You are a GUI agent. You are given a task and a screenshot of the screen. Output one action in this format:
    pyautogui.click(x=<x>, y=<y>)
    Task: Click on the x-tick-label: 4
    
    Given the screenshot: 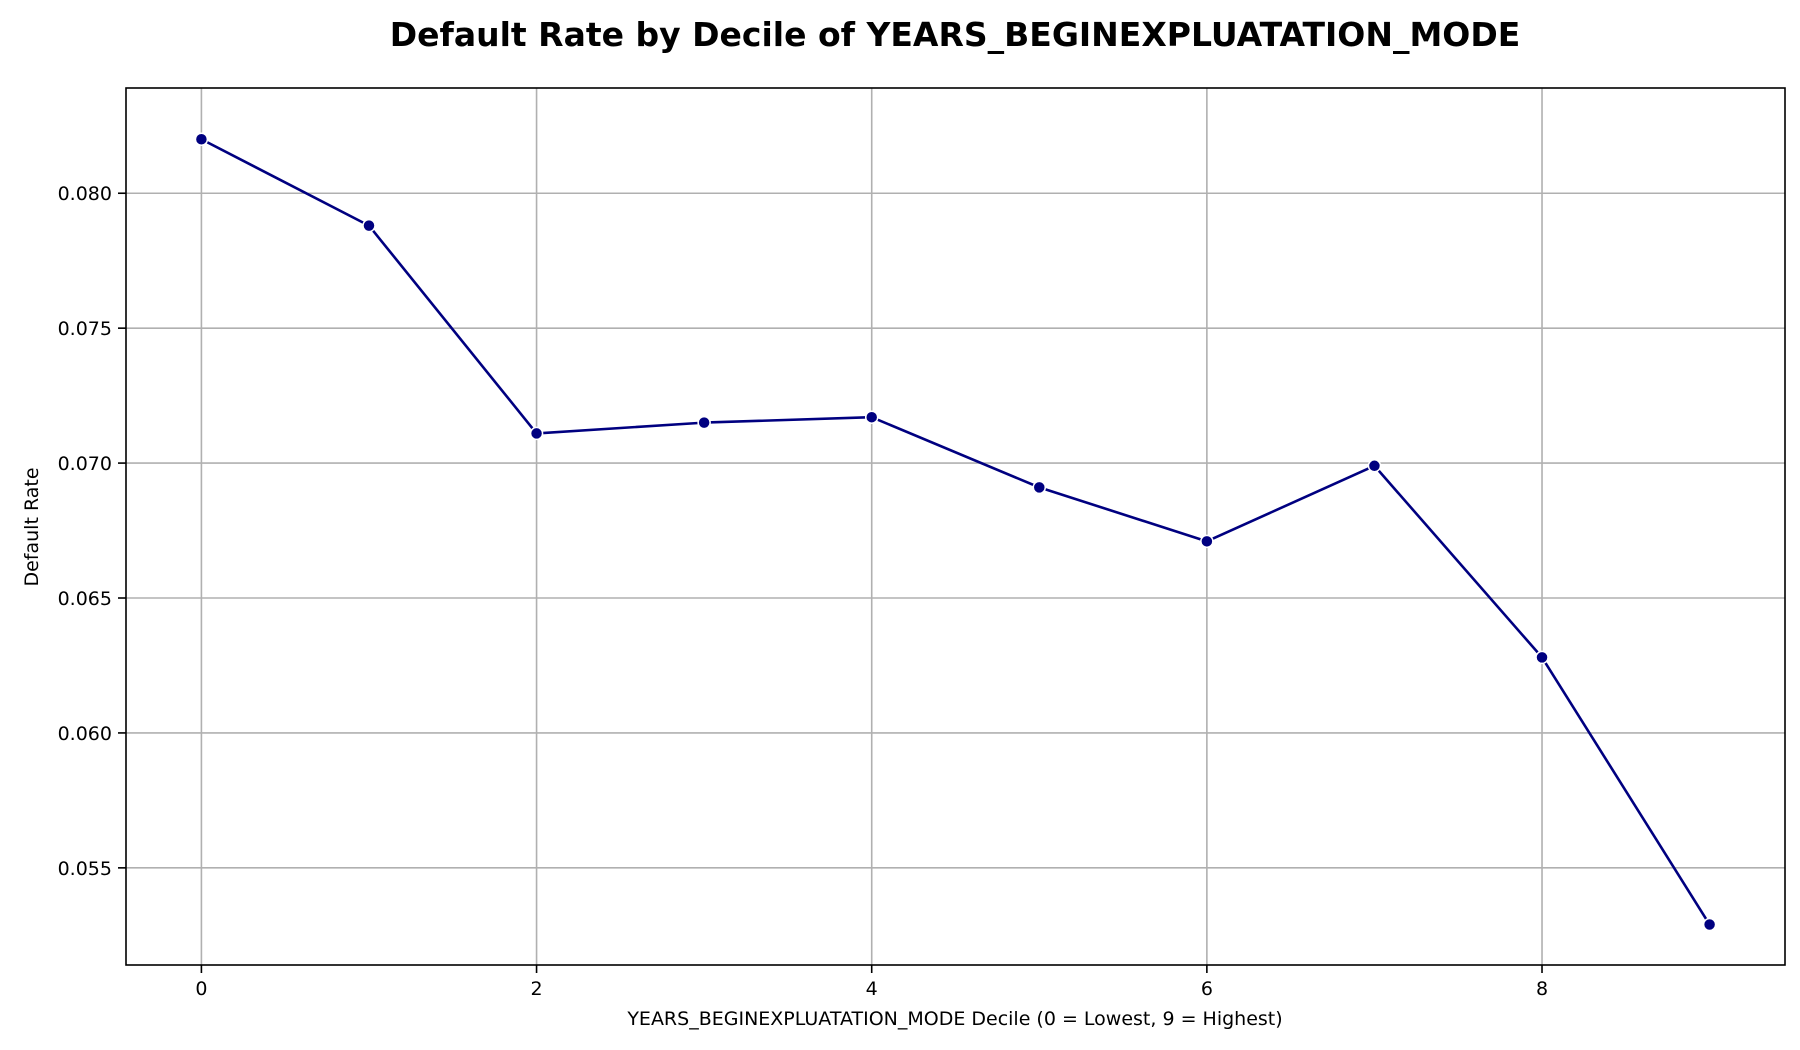 What is the action you would take?
    pyautogui.click(x=872, y=989)
    